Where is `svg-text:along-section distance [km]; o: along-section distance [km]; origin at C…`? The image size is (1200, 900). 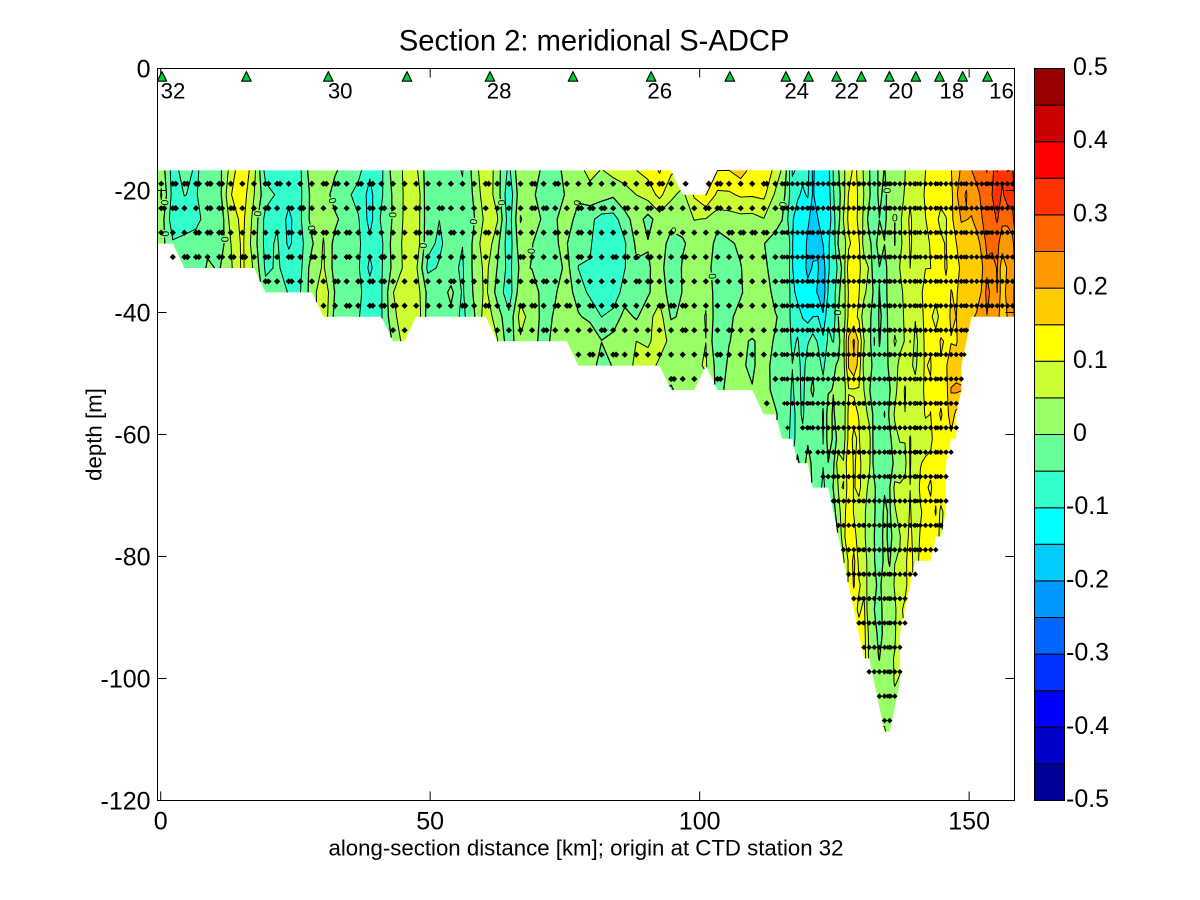
svg-text:along-section distance [km]; o: along-section distance [km]; origin at C… is located at coordinates (586, 848).